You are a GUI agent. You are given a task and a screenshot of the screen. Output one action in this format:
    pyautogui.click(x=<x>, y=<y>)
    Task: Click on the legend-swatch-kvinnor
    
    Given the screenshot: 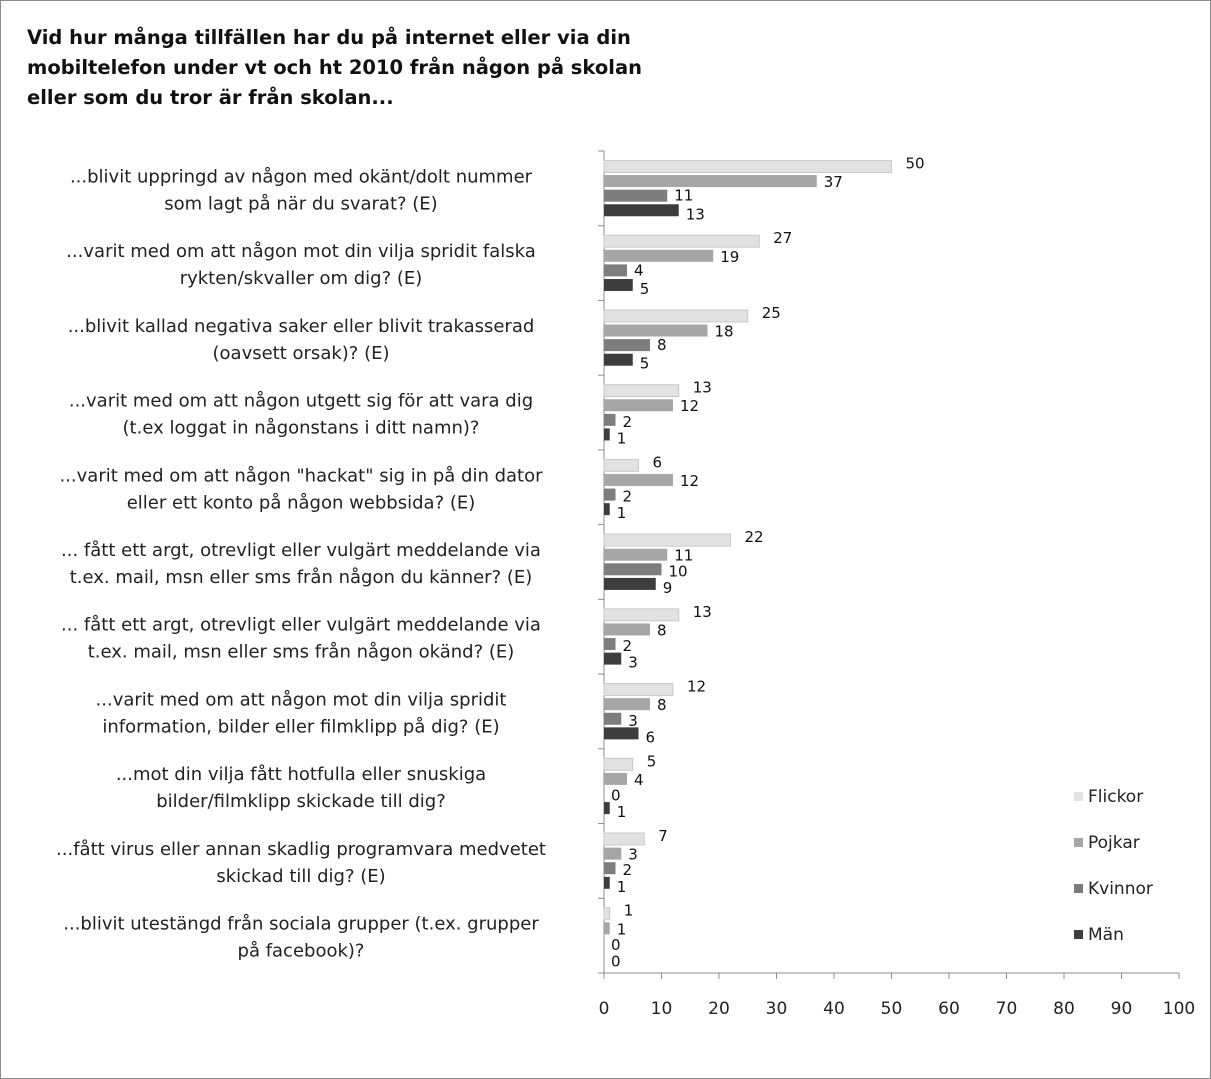 What is the action you would take?
    pyautogui.click(x=1078, y=888)
    